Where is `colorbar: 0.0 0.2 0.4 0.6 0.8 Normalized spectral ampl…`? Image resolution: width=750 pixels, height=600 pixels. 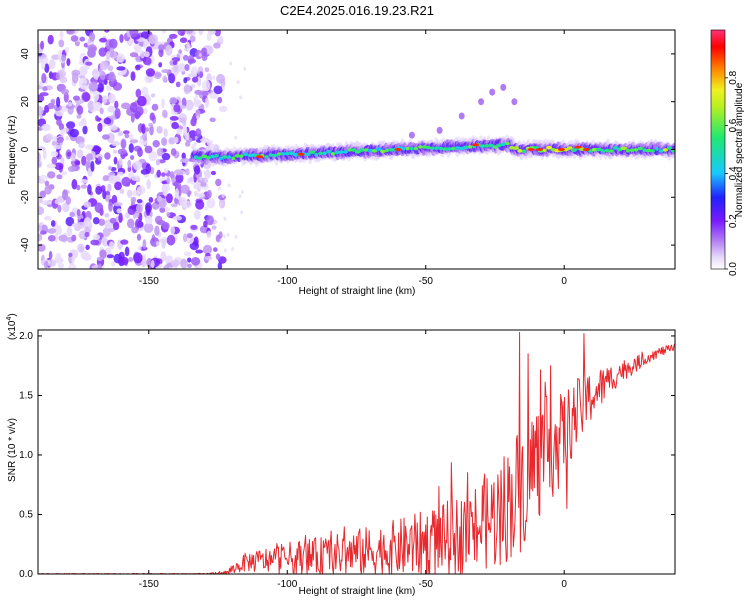
colorbar: 0.0 0.2 0.4 0.6 0.8 Normalized spectral ampl… is located at coordinates (727, 152).